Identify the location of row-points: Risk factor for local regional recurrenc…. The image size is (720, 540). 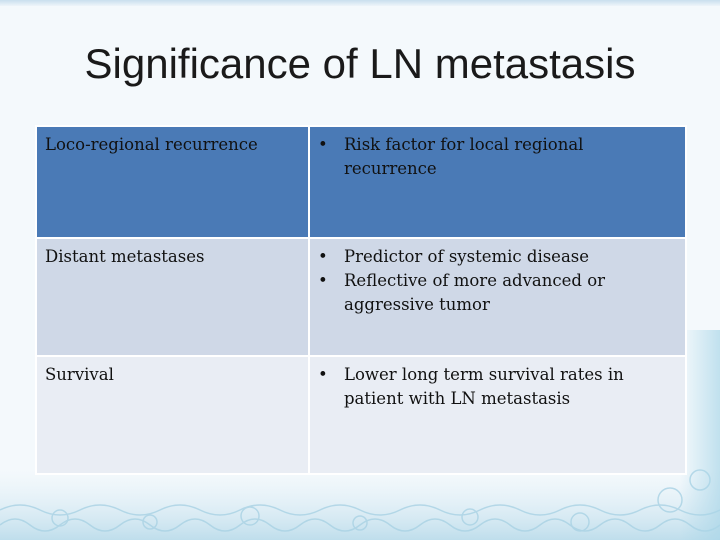
(497, 182).